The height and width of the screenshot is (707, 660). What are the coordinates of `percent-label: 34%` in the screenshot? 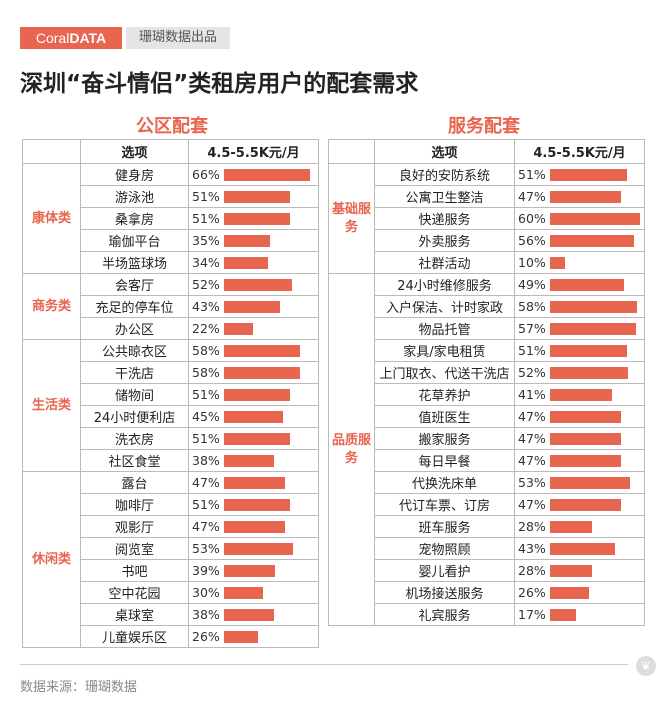 It's located at (206, 262).